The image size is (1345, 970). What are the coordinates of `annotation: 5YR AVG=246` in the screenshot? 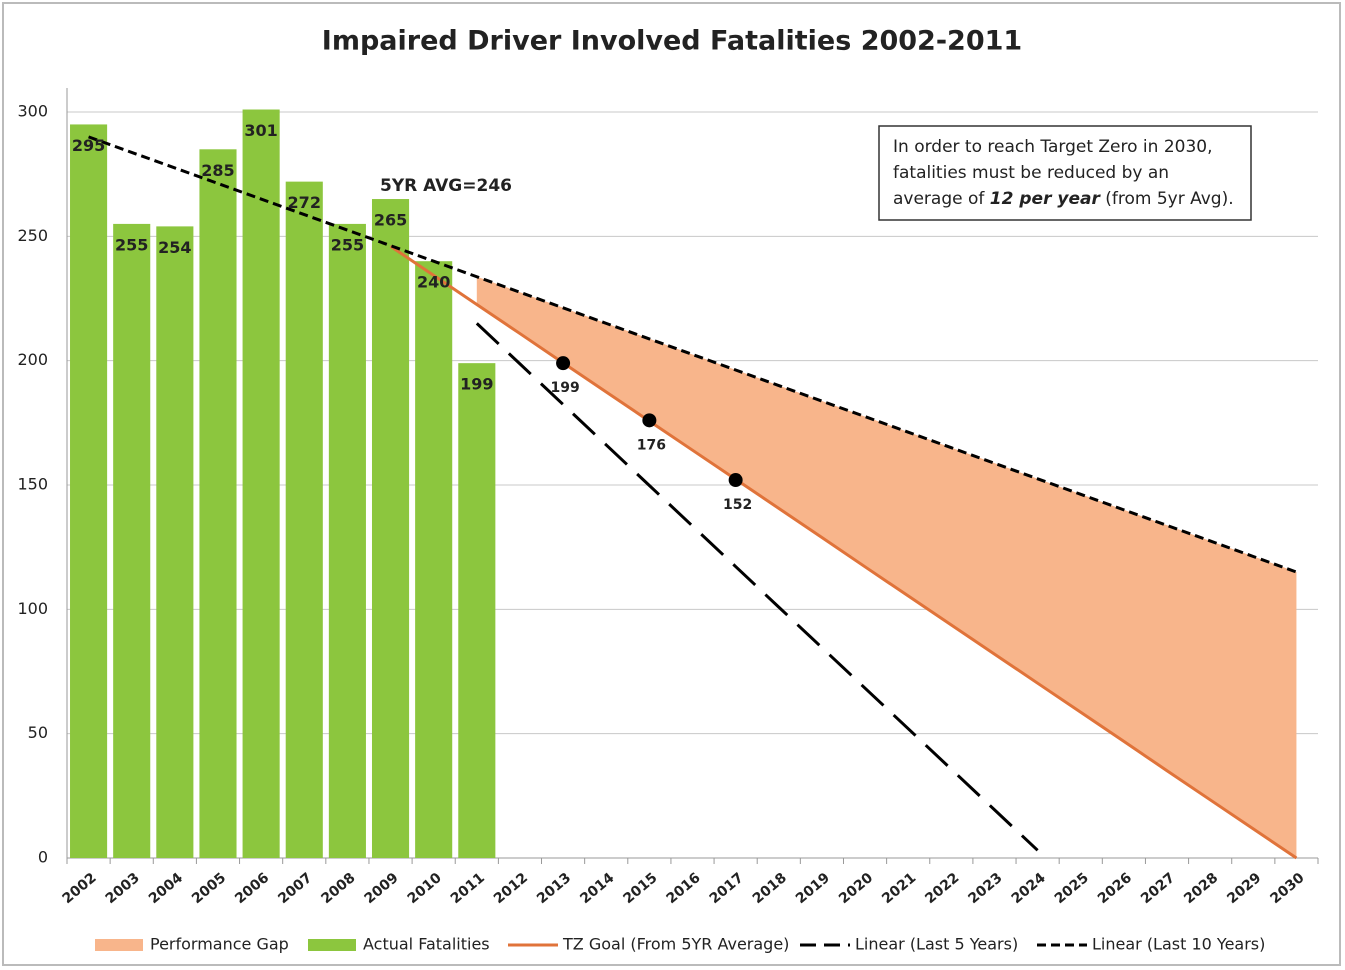 It's located at (446, 186).